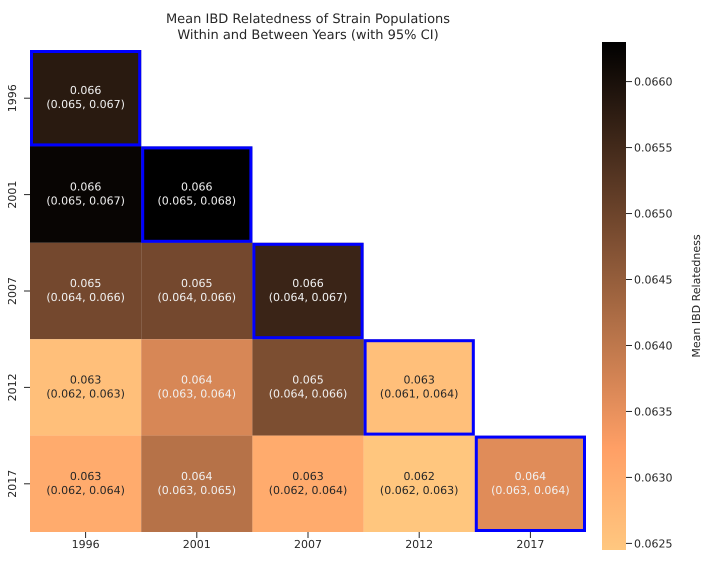 The height and width of the screenshot is (566, 708). What do you see at coordinates (653, 213) in the screenshot?
I see `color-bar-label: 0.0650` at bounding box center [653, 213].